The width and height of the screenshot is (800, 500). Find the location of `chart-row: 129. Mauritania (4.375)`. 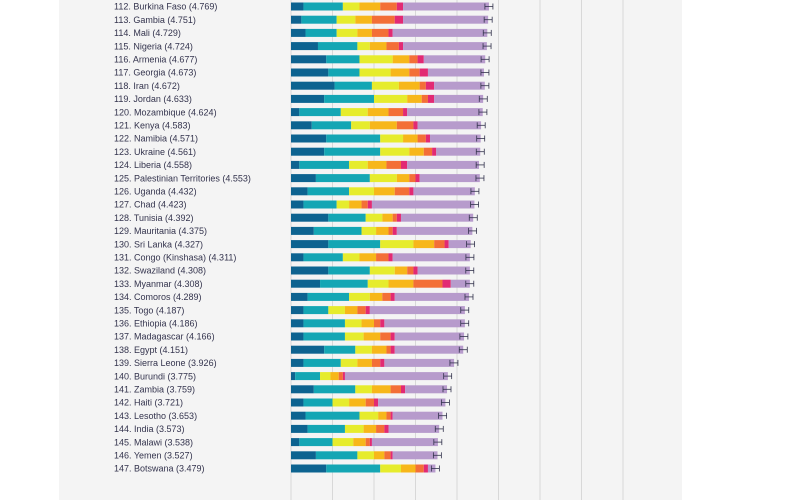

chart-row: 129. Mauritania (4.375) is located at coordinates (295, 231).